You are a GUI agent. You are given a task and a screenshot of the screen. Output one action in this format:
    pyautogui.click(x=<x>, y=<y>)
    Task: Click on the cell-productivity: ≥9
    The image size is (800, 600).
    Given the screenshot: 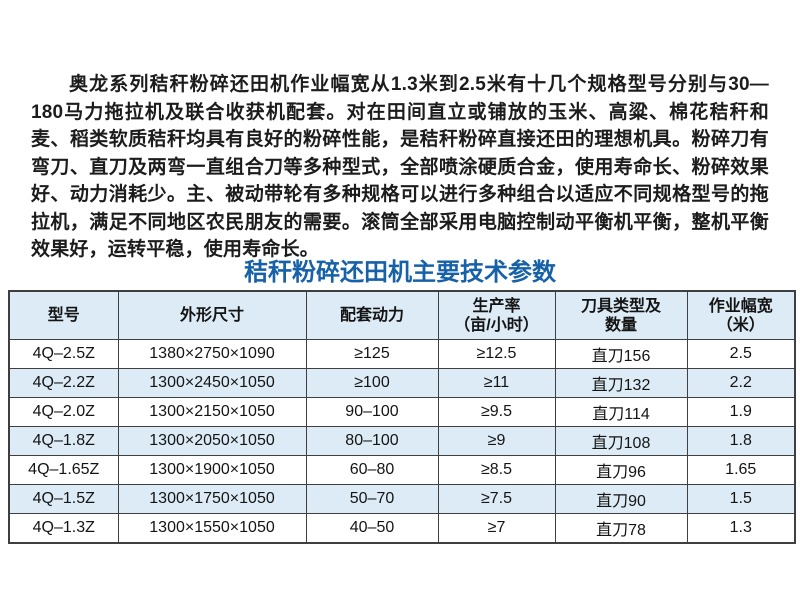 What is the action you would take?
    pyautogui.click(x=496, y=441)
    